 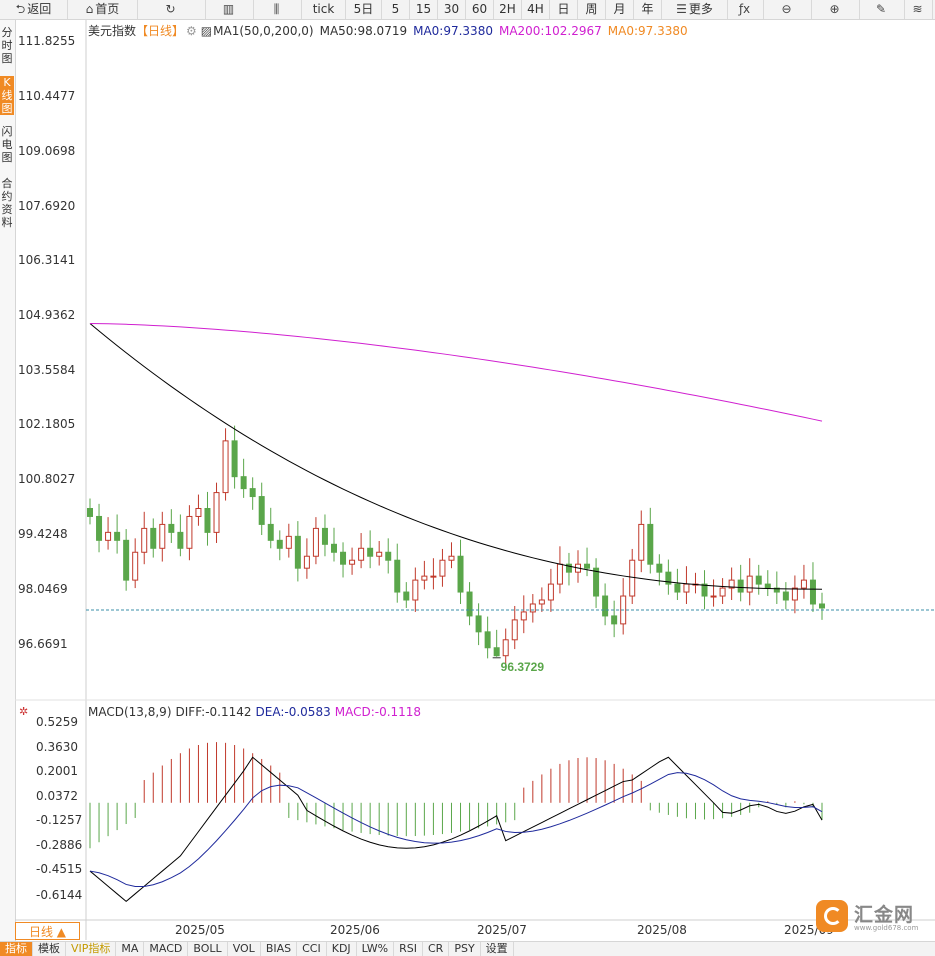 What do you see at coordinates (832, 916) in the screenshot?
I see `logo-icon` at bounding box center [832, 916].